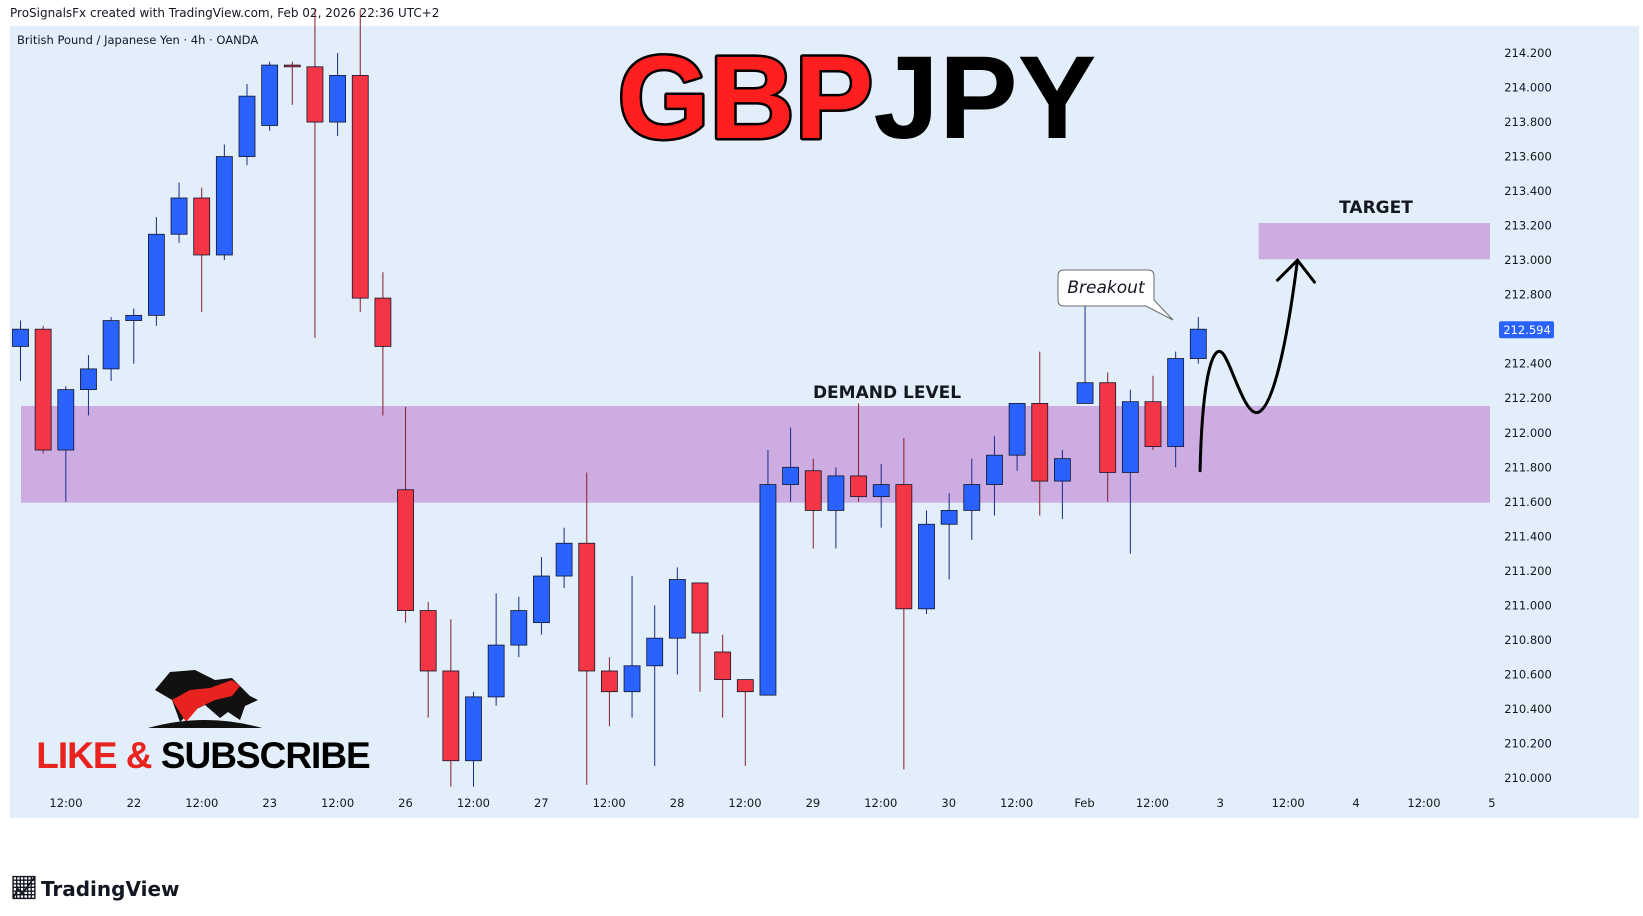 This screenshot has height=916, width=1643. What do you see at coordinates (24, 888) in the screenshot?
I see `tradingview-mark-icon: 📈︎` at bounding box center [24, 888].